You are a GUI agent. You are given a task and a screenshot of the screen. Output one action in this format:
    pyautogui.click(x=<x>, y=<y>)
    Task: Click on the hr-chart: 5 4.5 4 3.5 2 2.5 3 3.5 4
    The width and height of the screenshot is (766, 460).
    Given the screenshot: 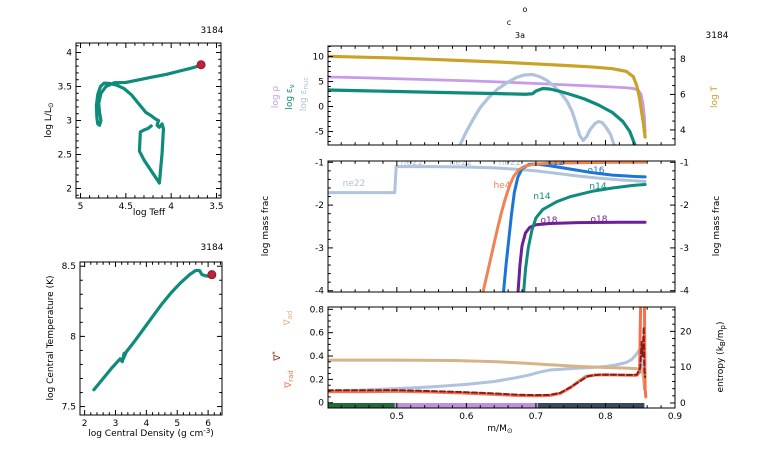 What is the action you would take?
    pyautogui.click(x=141, y=127)
    